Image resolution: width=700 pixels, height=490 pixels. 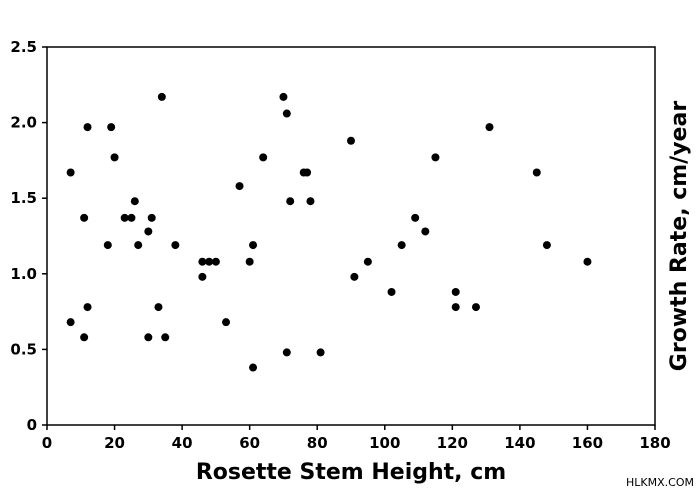 I want to click on x-axis-title: Rosette Stem Height, cm, so click(x=351, y=472).